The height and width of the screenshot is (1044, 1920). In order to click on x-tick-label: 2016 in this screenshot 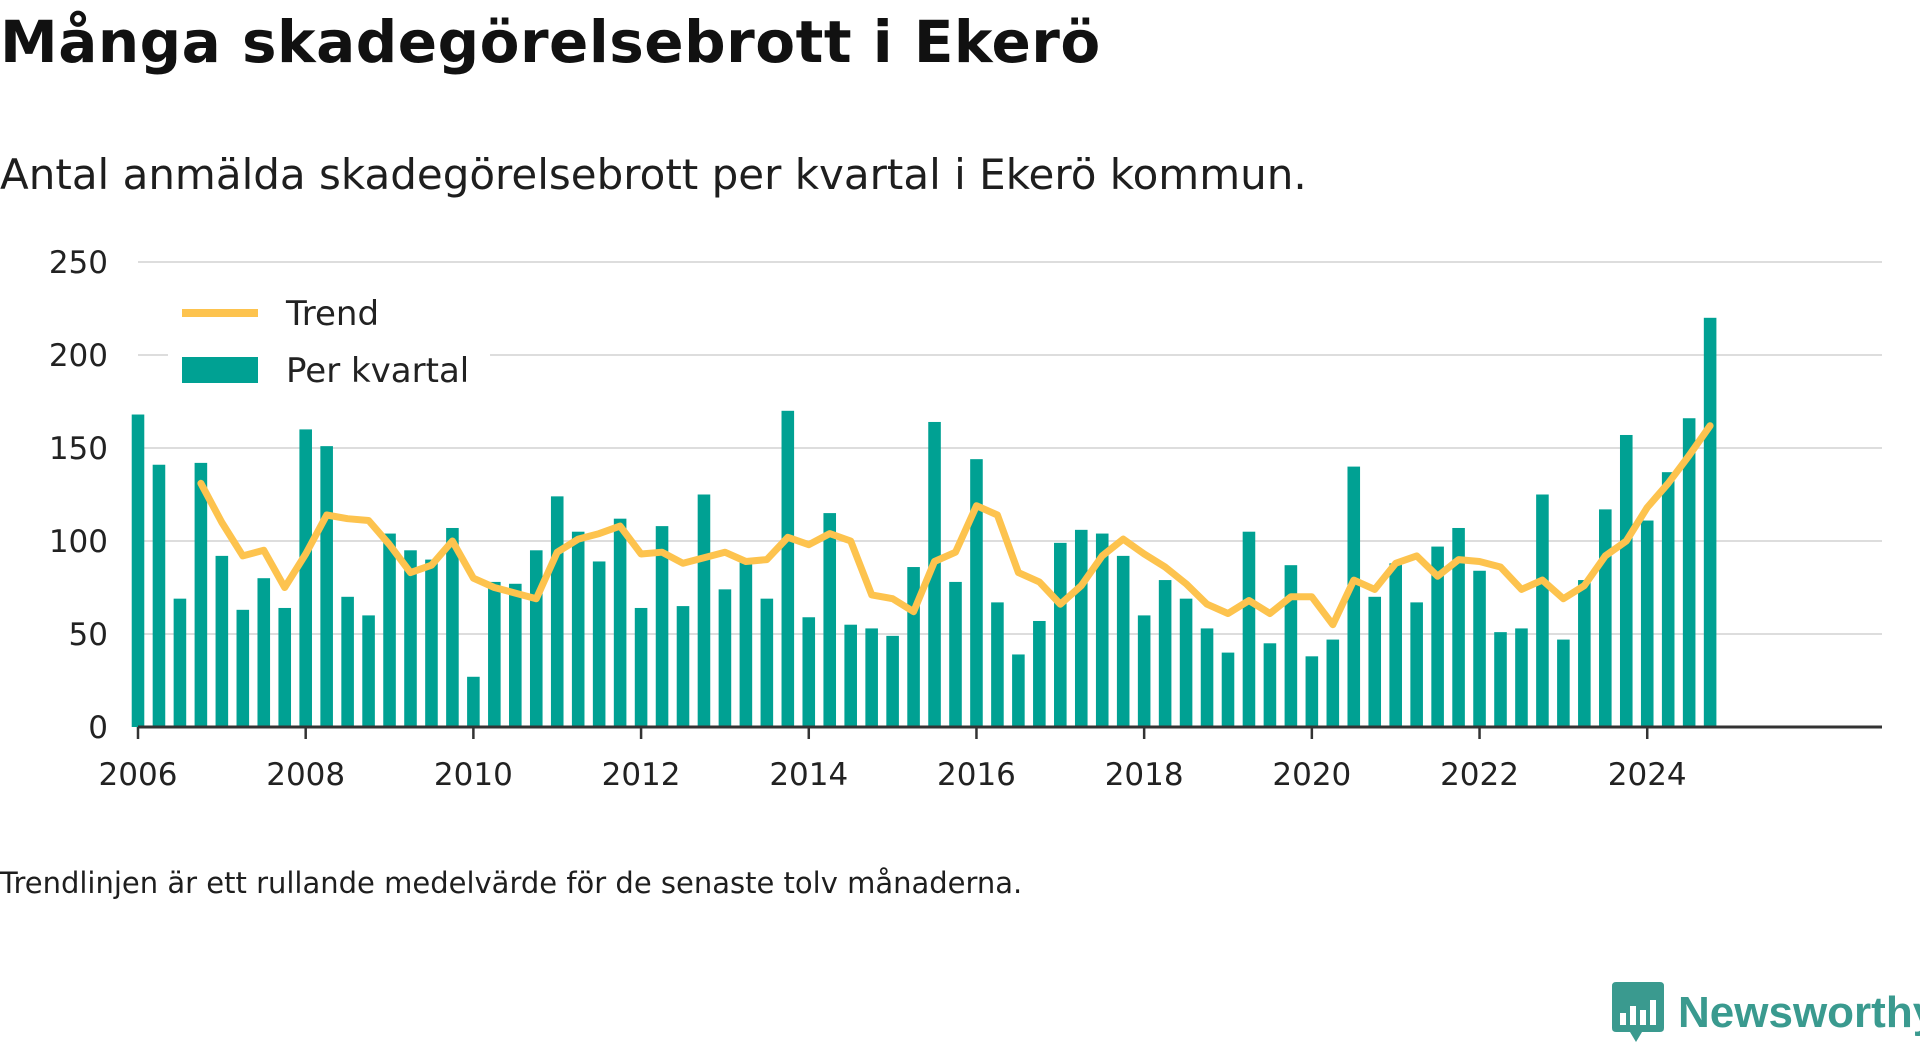, I will do `click(976, 775)`.